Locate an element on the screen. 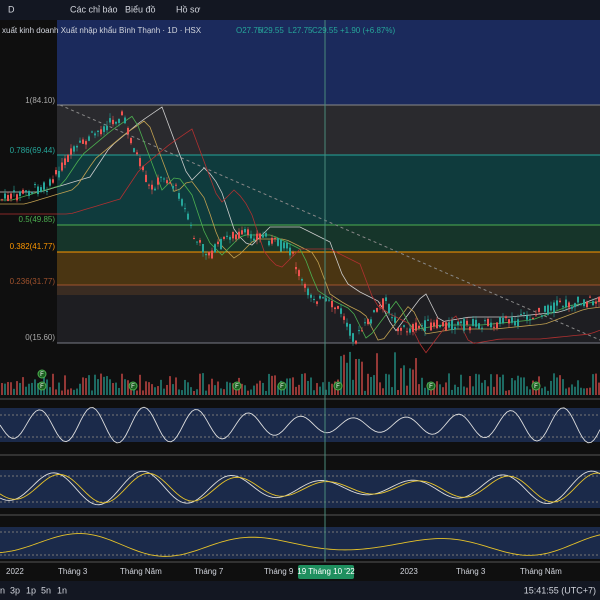 Image resolution: width=600 pixels, height=600 pixels. range-button: 1p is located at coordinates (31, 590).